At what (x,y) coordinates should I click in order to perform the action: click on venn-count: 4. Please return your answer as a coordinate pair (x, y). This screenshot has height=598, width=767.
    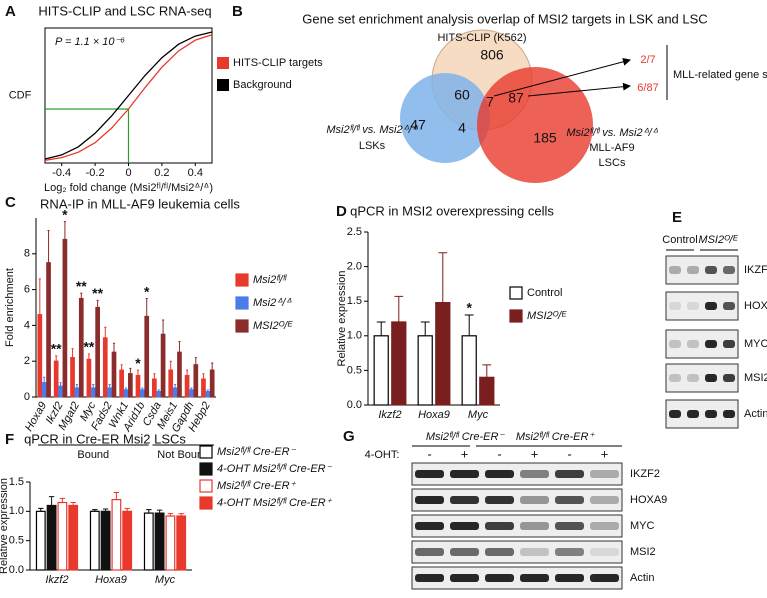
    Looking at the image, I should click on (462, 128).